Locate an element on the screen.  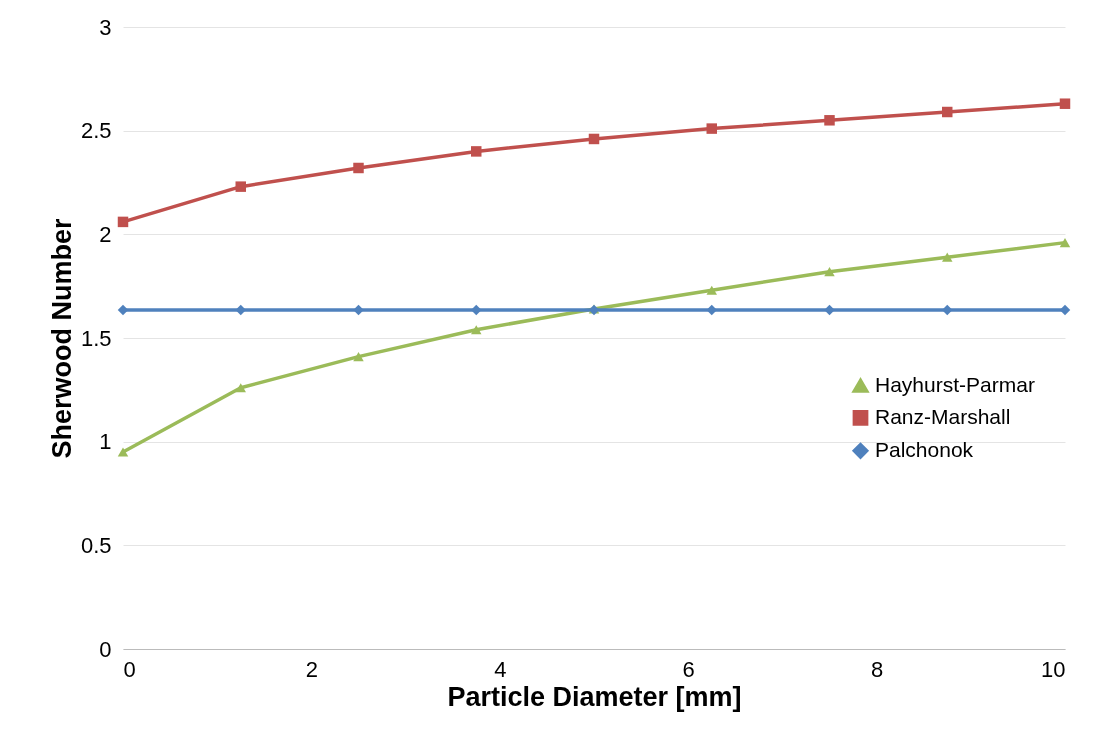
legend-label: Hayhurst-Parmar is located at coordinates (955, 384).